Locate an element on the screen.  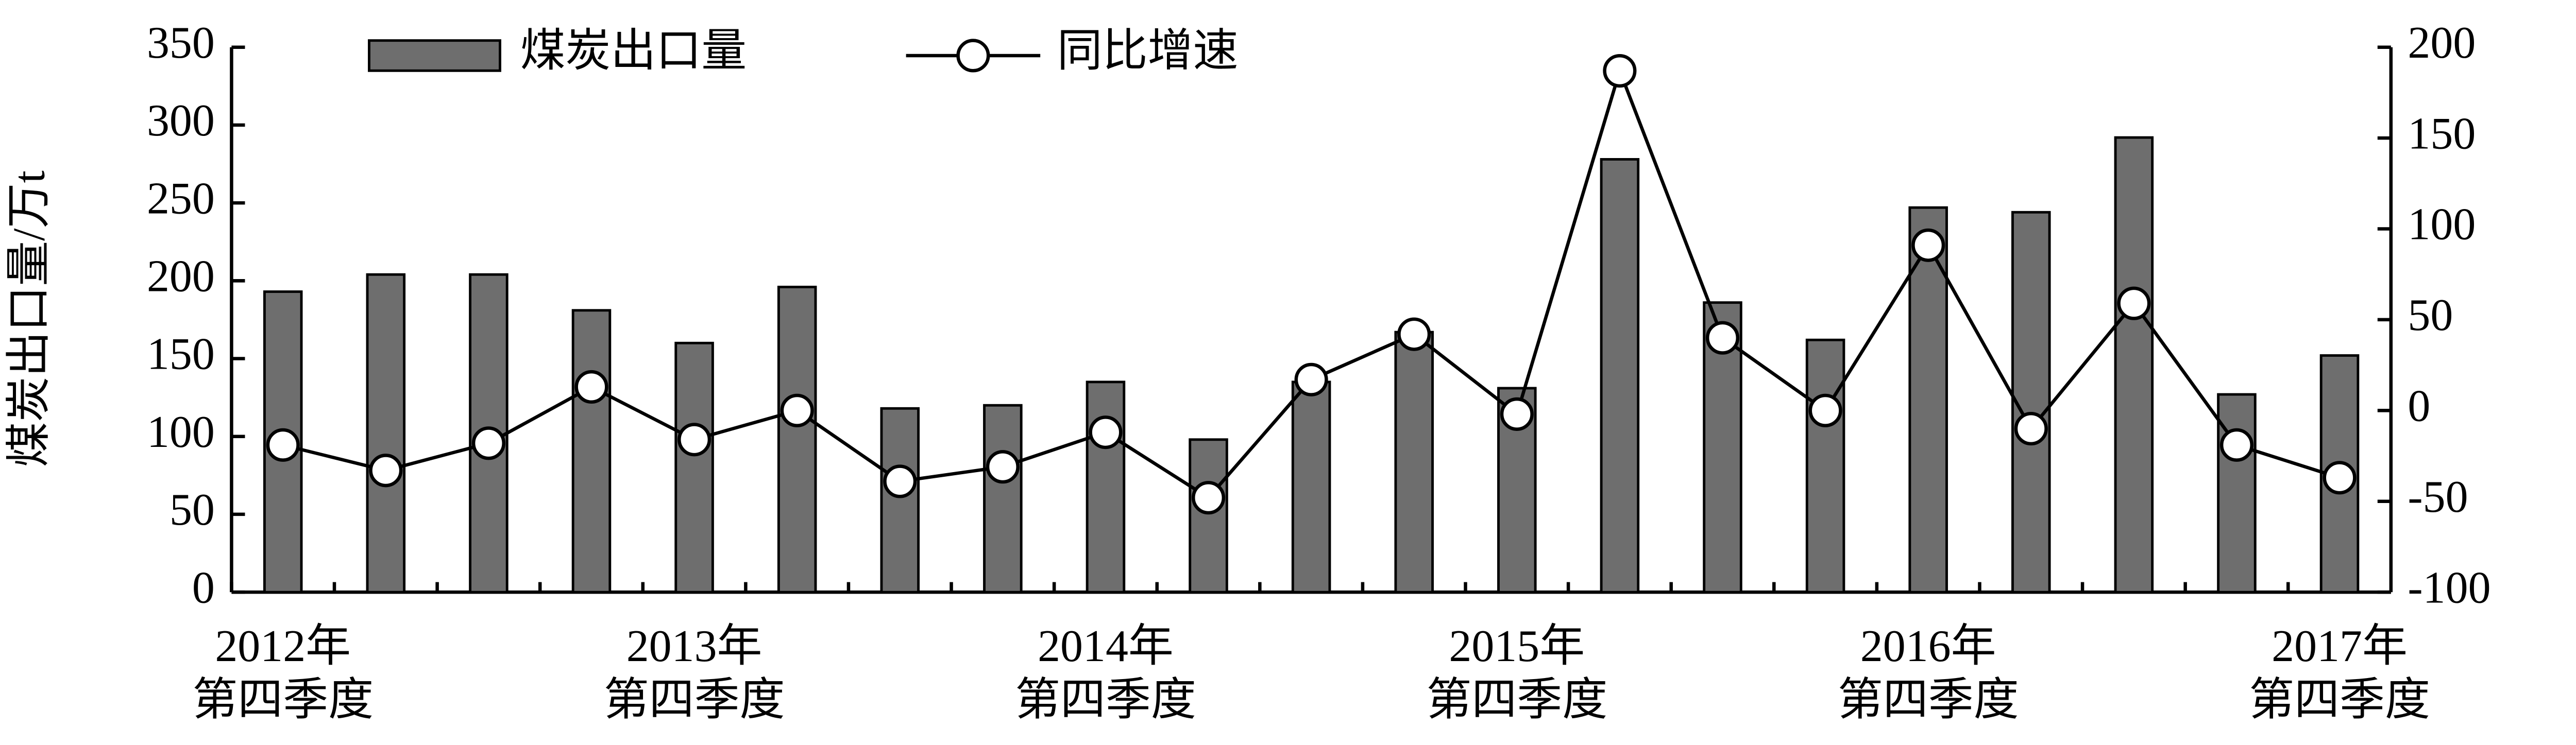
x-tick-label: 2016年第四季度 is located at coordinates (1928, 673).